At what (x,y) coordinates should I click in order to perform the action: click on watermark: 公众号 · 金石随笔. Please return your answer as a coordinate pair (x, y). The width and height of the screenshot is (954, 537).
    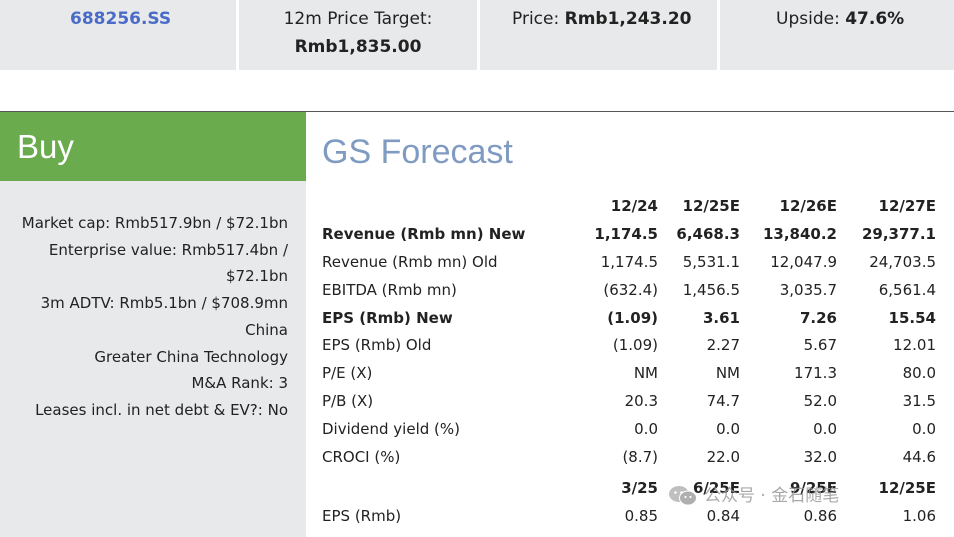
    Looking at the image, I should click on (753, 494).